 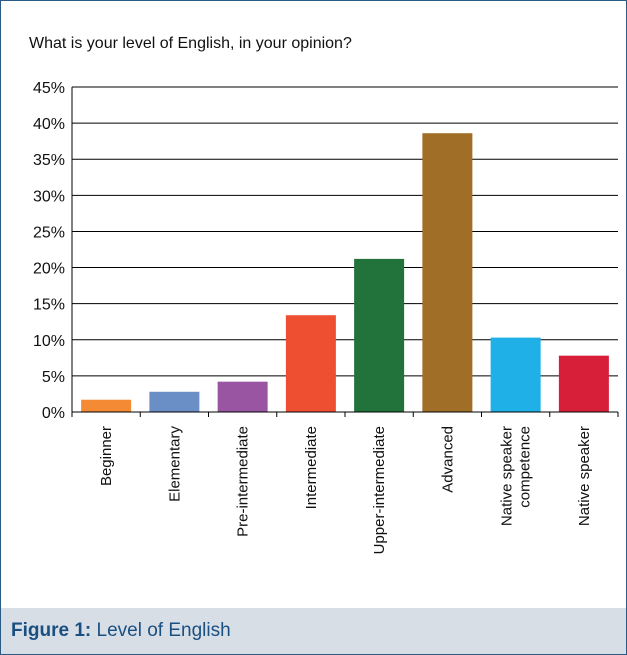 I want to click on x-tick-label: Native speaker, so click(x=584, y=476).